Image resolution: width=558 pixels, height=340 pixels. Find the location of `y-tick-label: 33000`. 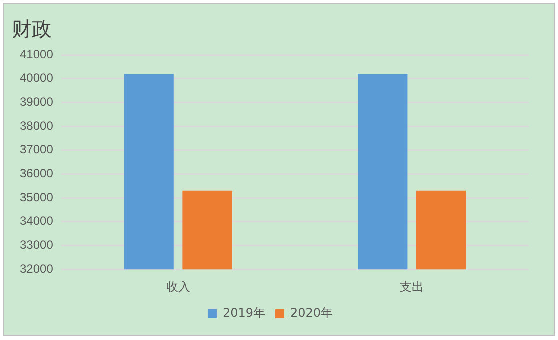

y-tick-label: 33000 is located at coordinates (37, 245).